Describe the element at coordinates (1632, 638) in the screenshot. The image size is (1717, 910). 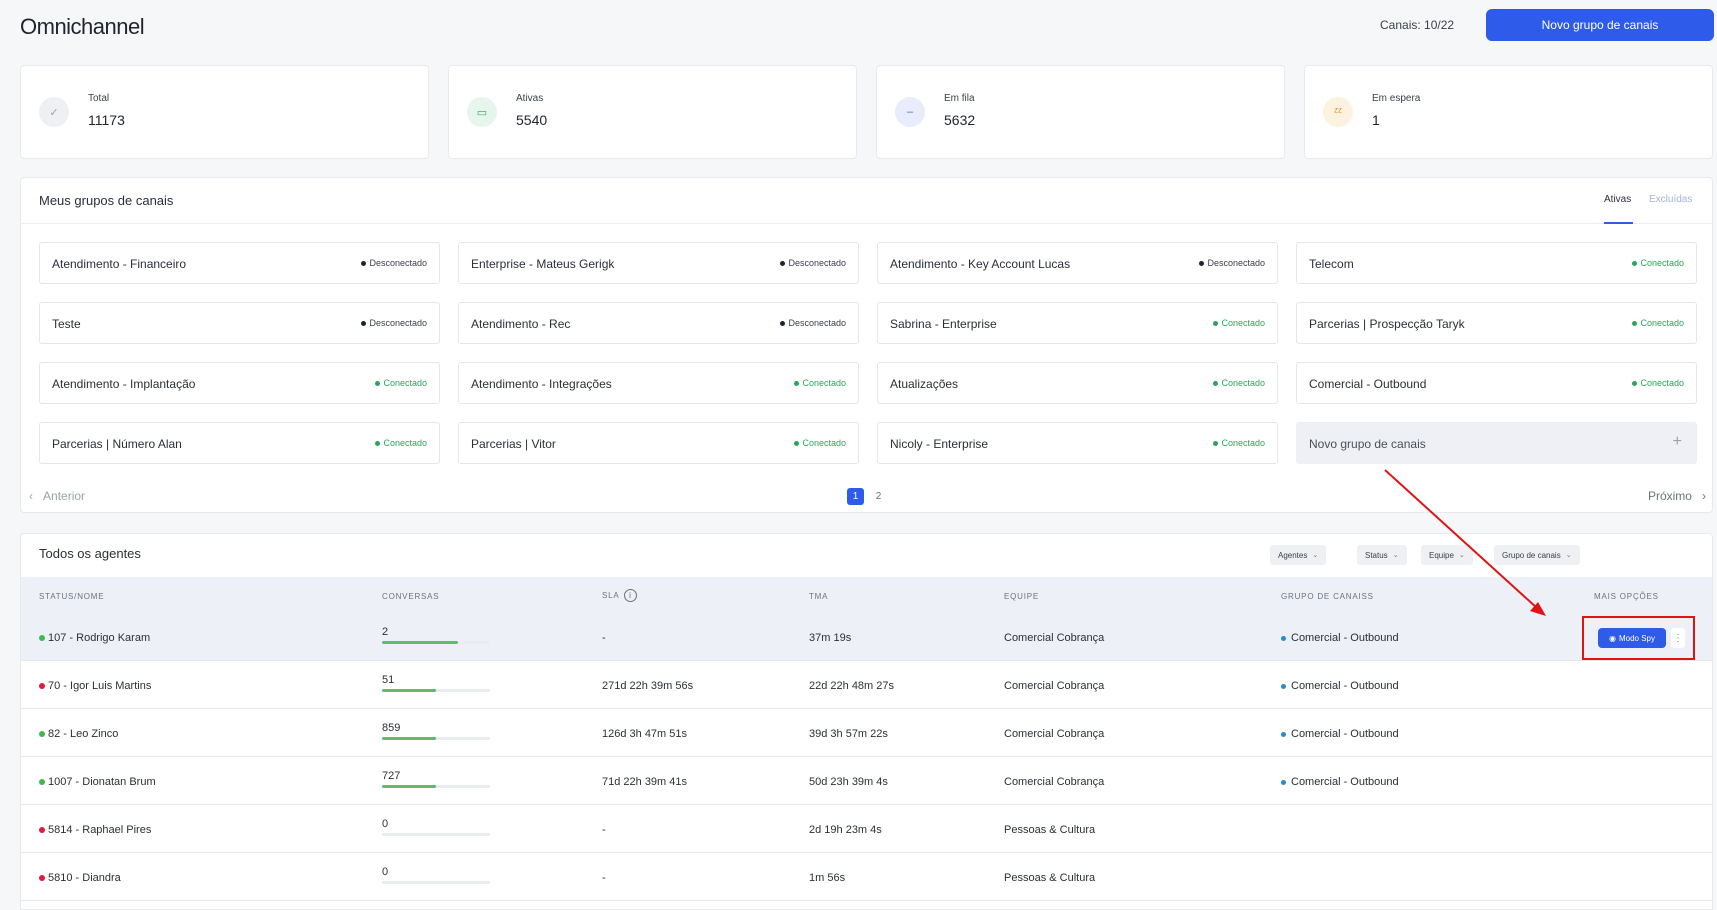
I see `spy-mode-button: ◉ Modo Spy` at that location.